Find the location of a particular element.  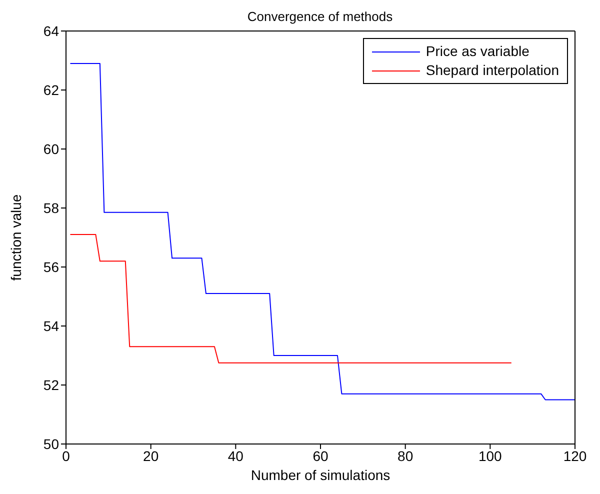

y-tick-label: 50 is located at coordinates (51, 444).